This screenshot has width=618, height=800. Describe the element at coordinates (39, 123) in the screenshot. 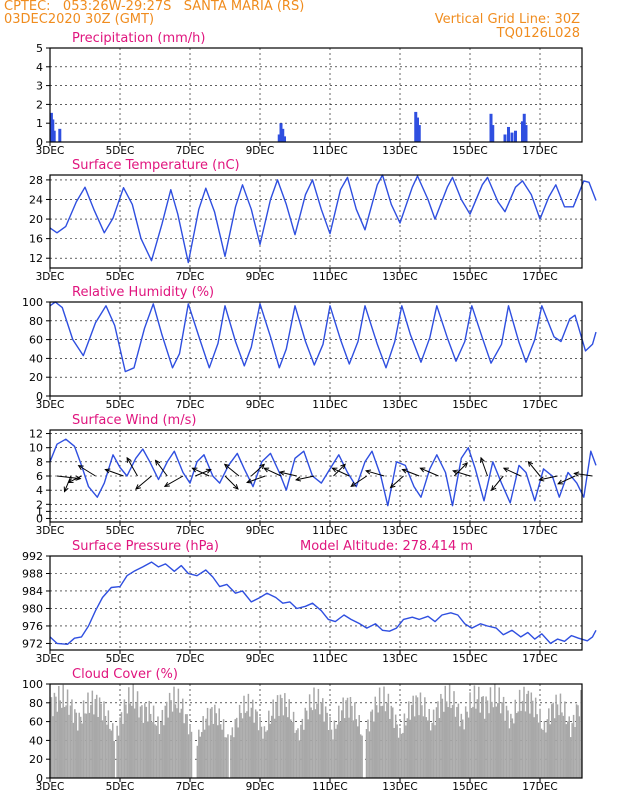

I see `y-tick-label: 1` at that location.